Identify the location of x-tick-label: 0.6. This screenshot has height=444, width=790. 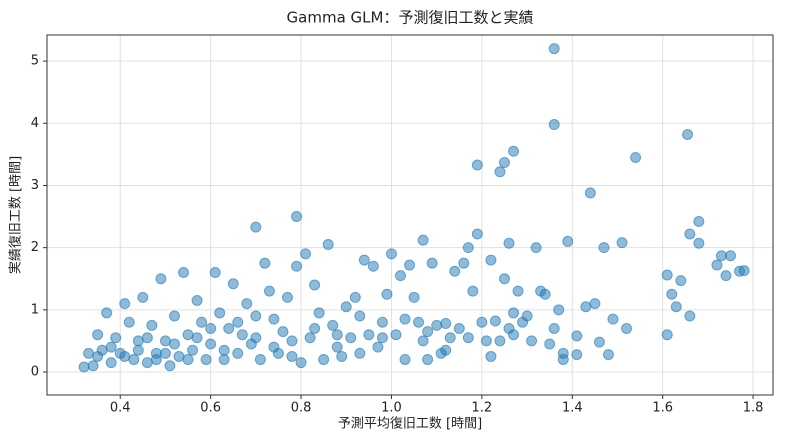
(210, 408).